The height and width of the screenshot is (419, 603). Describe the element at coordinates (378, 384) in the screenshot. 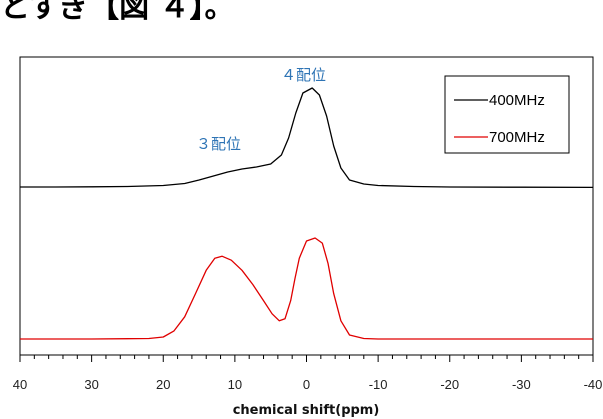

I see `x-tick-label: -10` at that location.